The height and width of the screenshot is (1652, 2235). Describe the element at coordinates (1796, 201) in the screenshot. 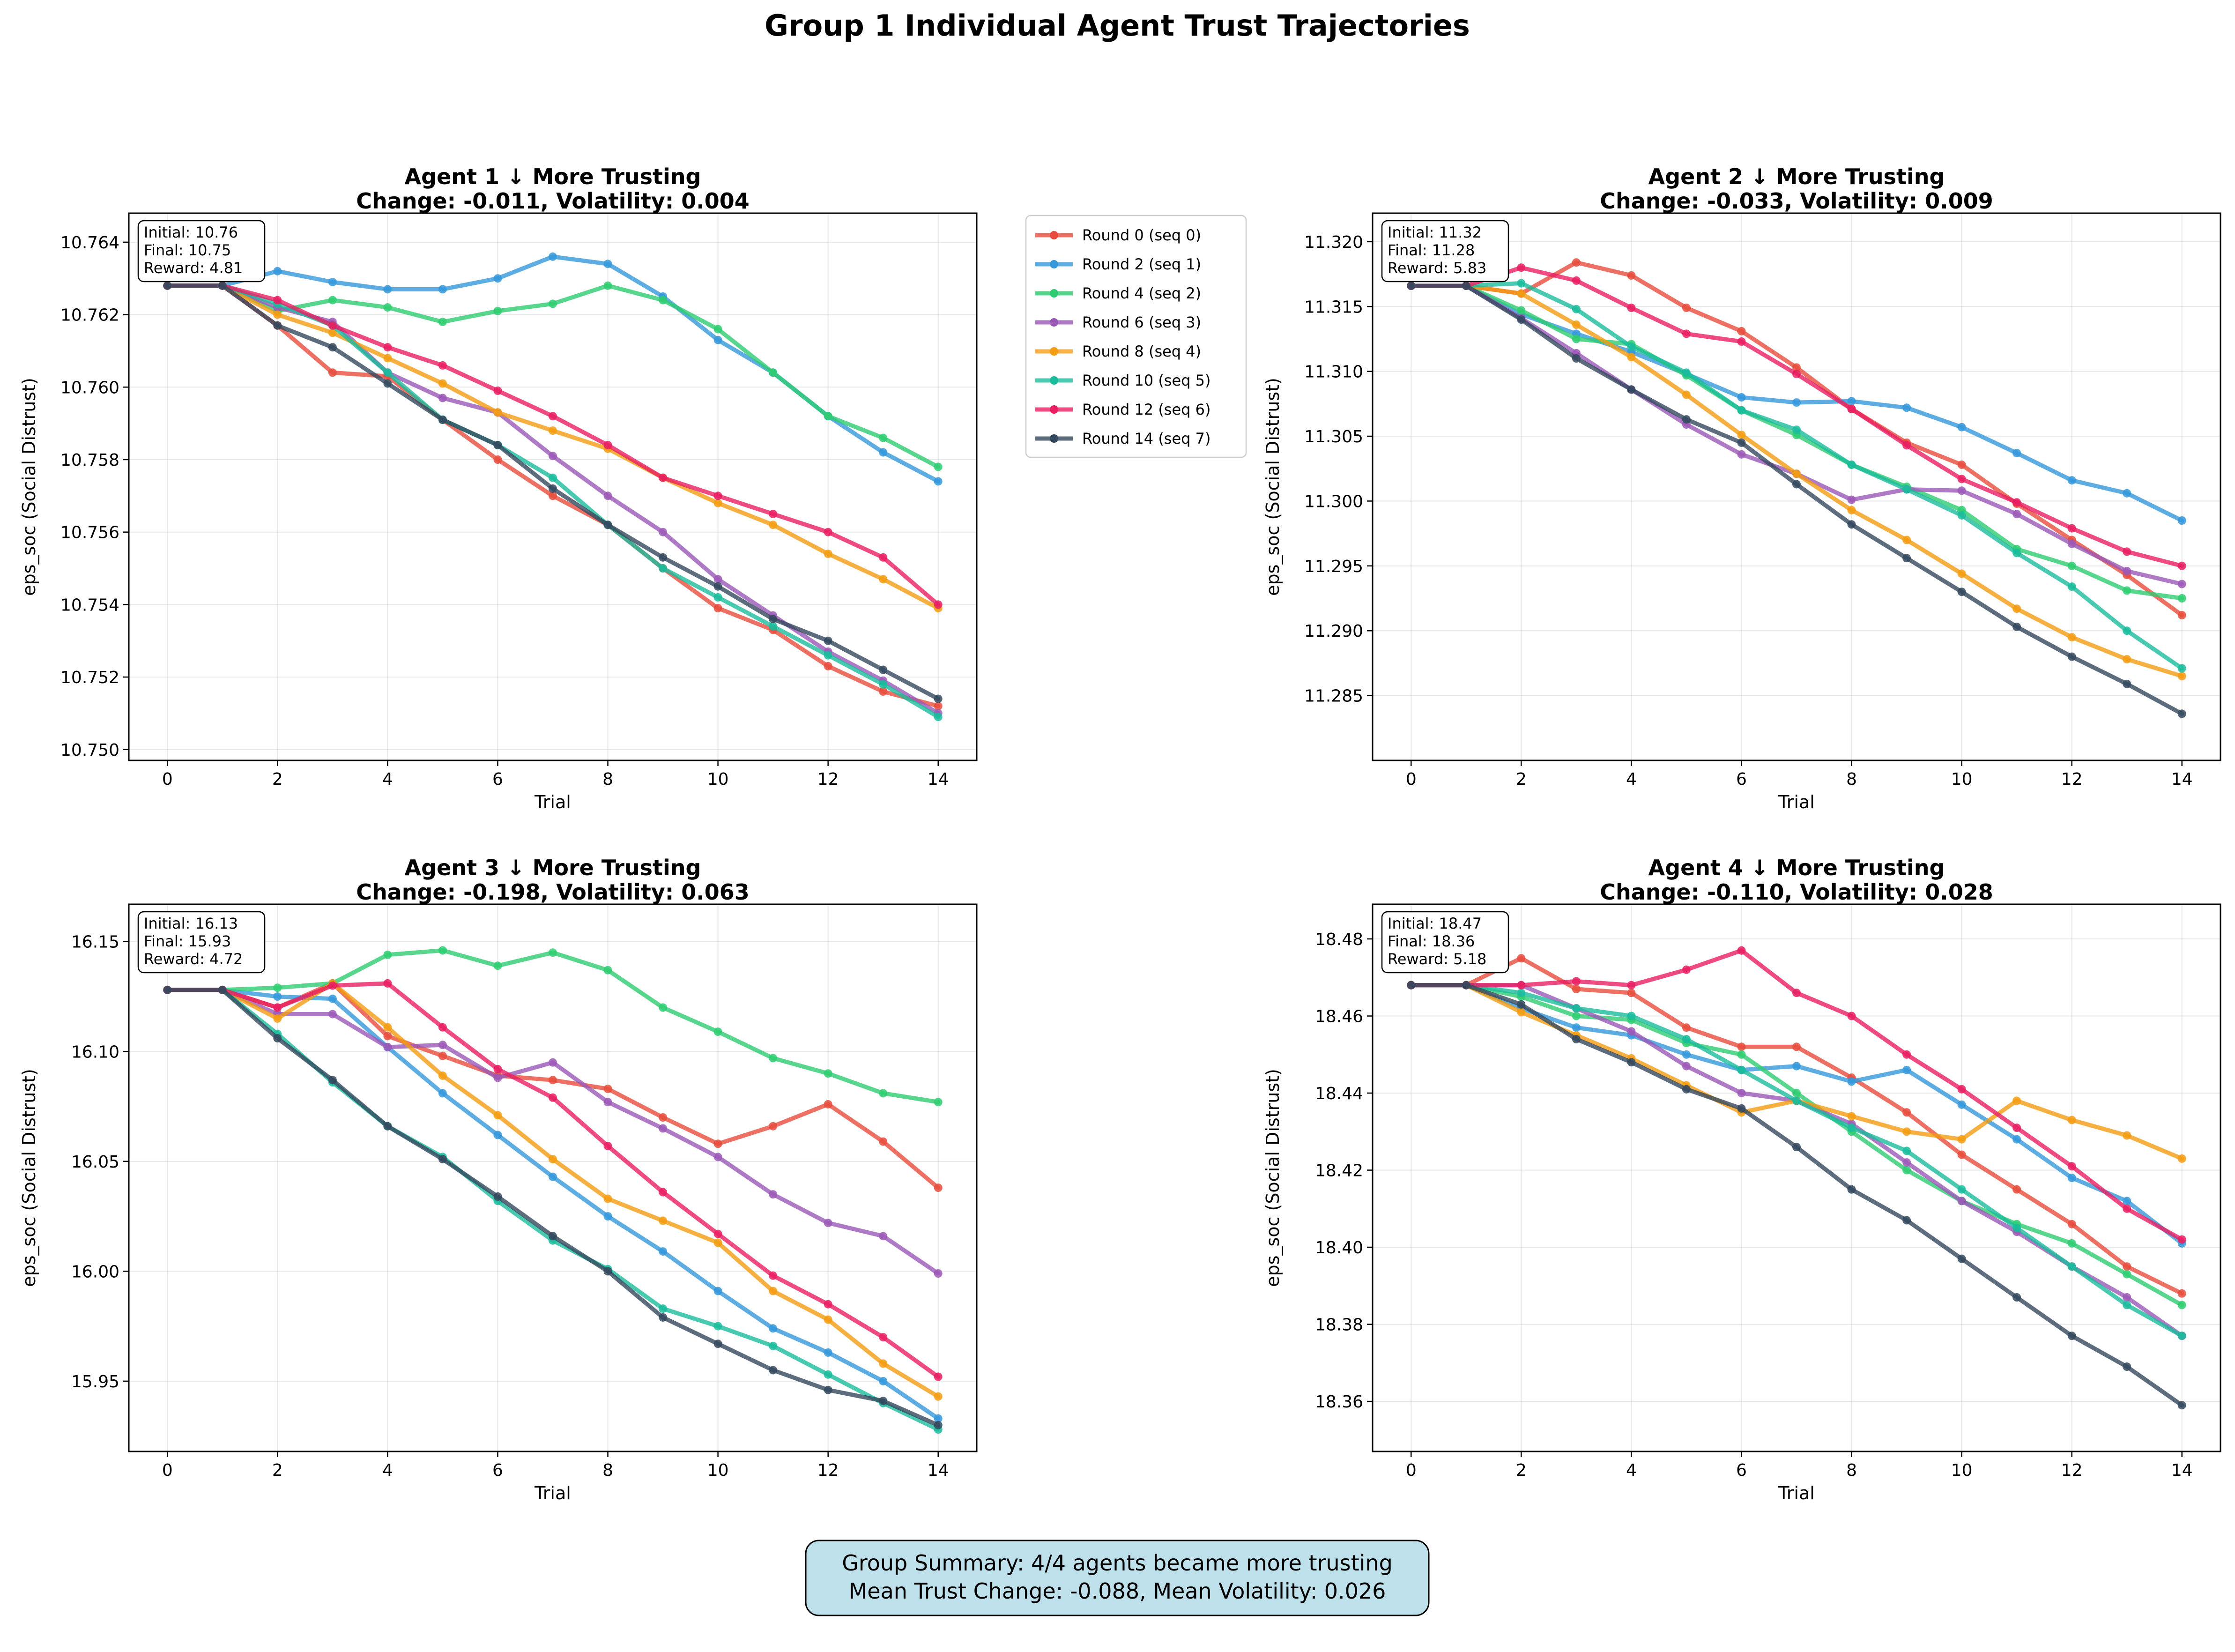

I see `panel-title-line-2: Change: -0.033, Volatility: 0.009` at that location.